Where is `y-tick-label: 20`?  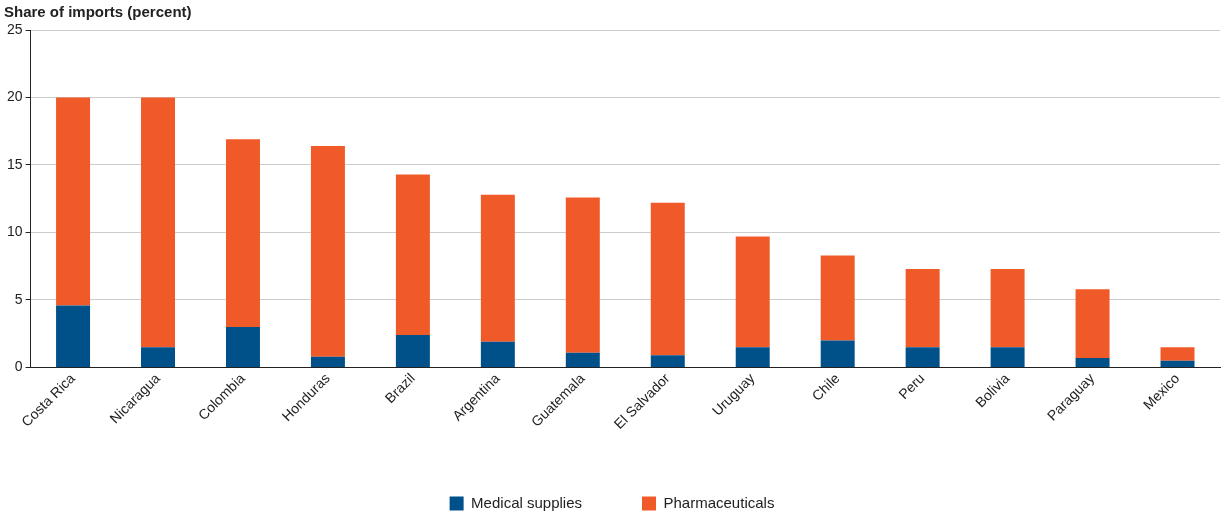 y-tick-label: 20 is located at coordinates (14, 96).